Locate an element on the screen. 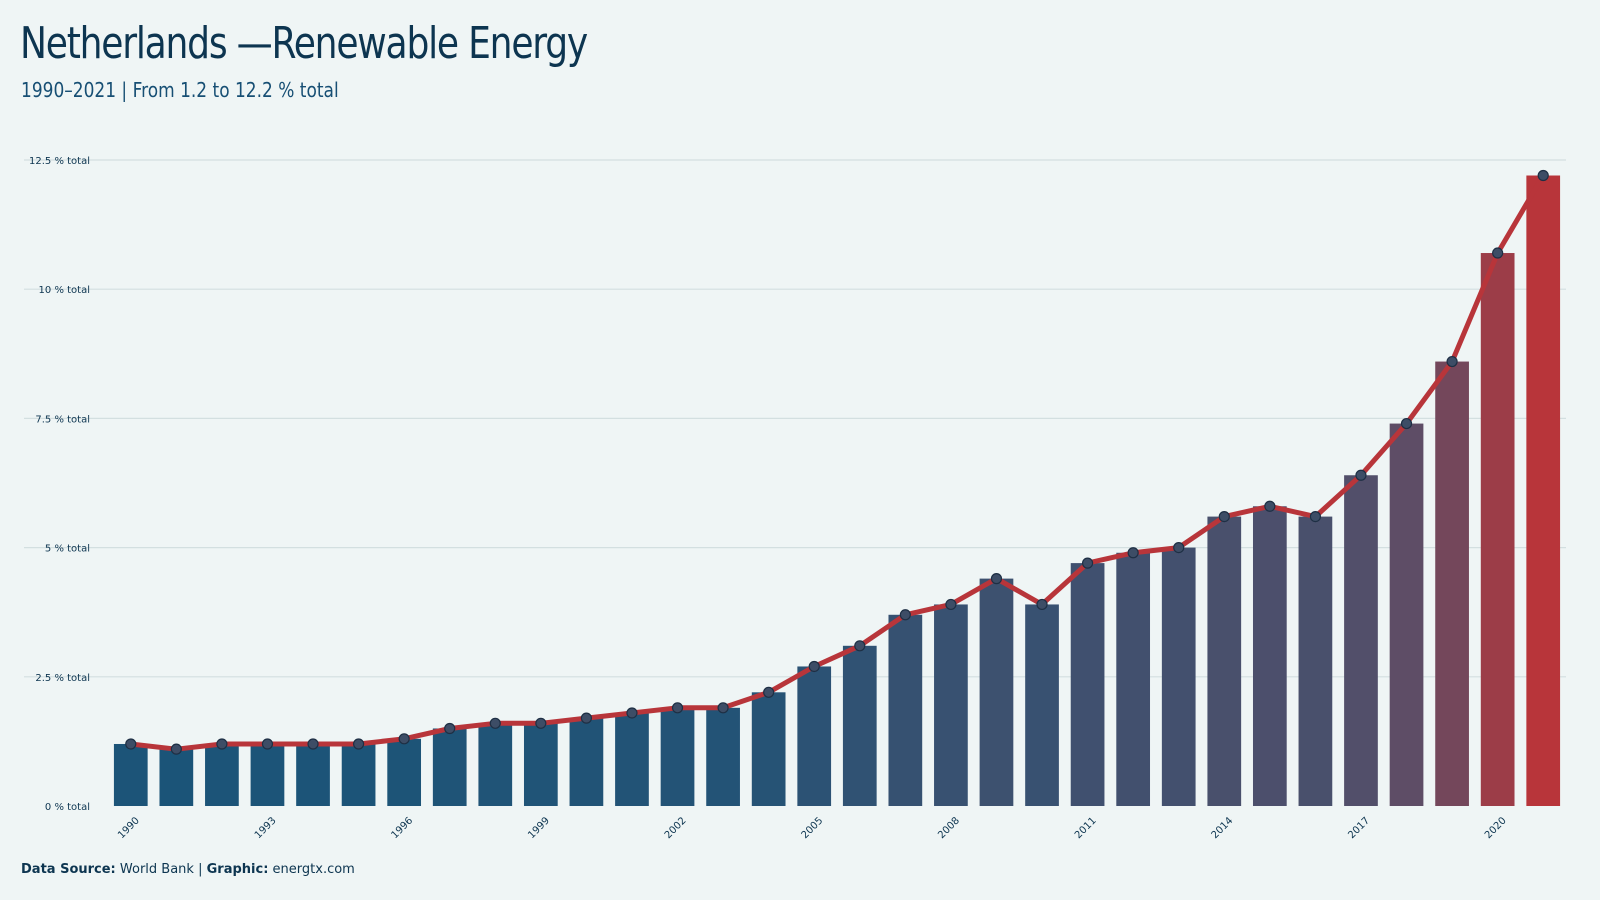 The height and width of the screenshot is (900, 1600). source-label: Data Source: is located at coordinates (68, 869).